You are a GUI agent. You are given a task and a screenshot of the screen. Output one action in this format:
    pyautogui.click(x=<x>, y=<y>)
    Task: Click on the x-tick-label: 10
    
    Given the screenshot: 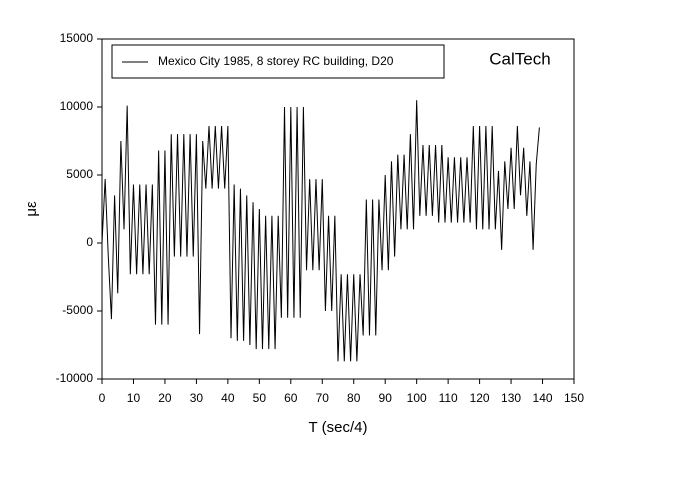 What is the action you would take?
    pyautogui.click(x=134, y=398)
    